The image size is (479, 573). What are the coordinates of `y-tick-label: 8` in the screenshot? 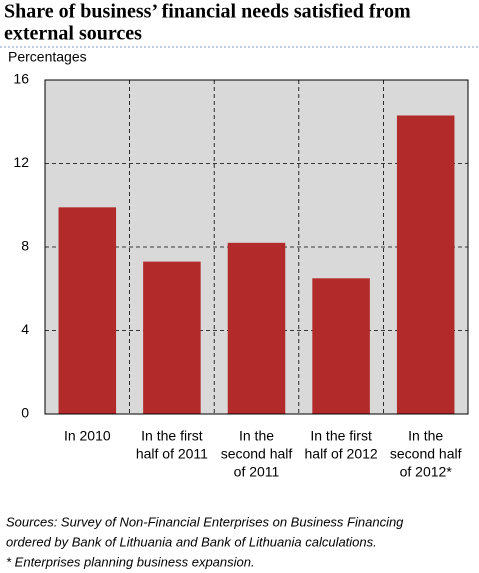 It's located at (25, 246).